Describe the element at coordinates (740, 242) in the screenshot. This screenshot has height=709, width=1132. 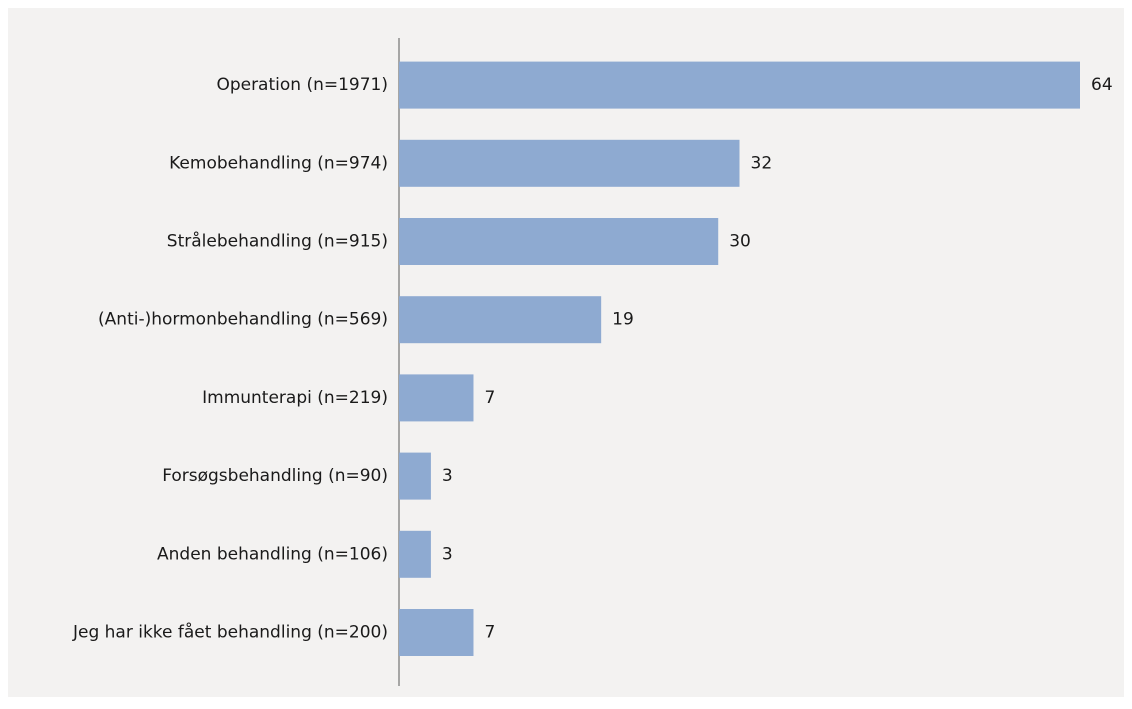
I see `data-label: 30` at that location.